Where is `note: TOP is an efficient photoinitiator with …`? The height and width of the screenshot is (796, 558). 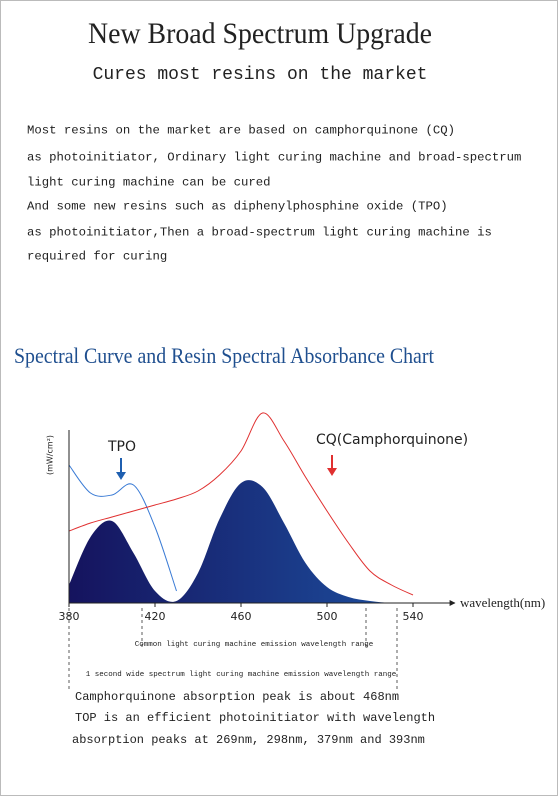 note: TOP is an efficient photoinitiator with … is located at coordinates (255, 718).